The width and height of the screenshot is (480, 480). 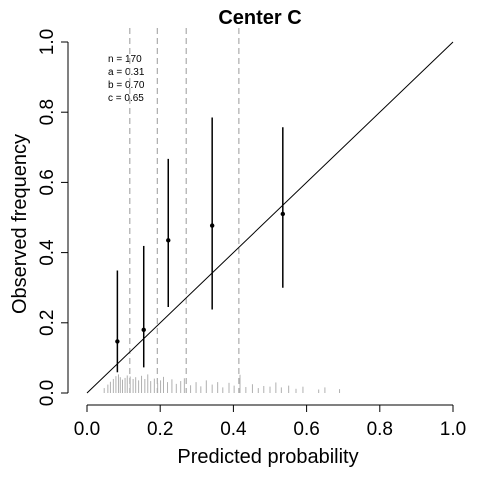 I want to click on y-tick-label-5: 1.0, so click(x=47, y=42).